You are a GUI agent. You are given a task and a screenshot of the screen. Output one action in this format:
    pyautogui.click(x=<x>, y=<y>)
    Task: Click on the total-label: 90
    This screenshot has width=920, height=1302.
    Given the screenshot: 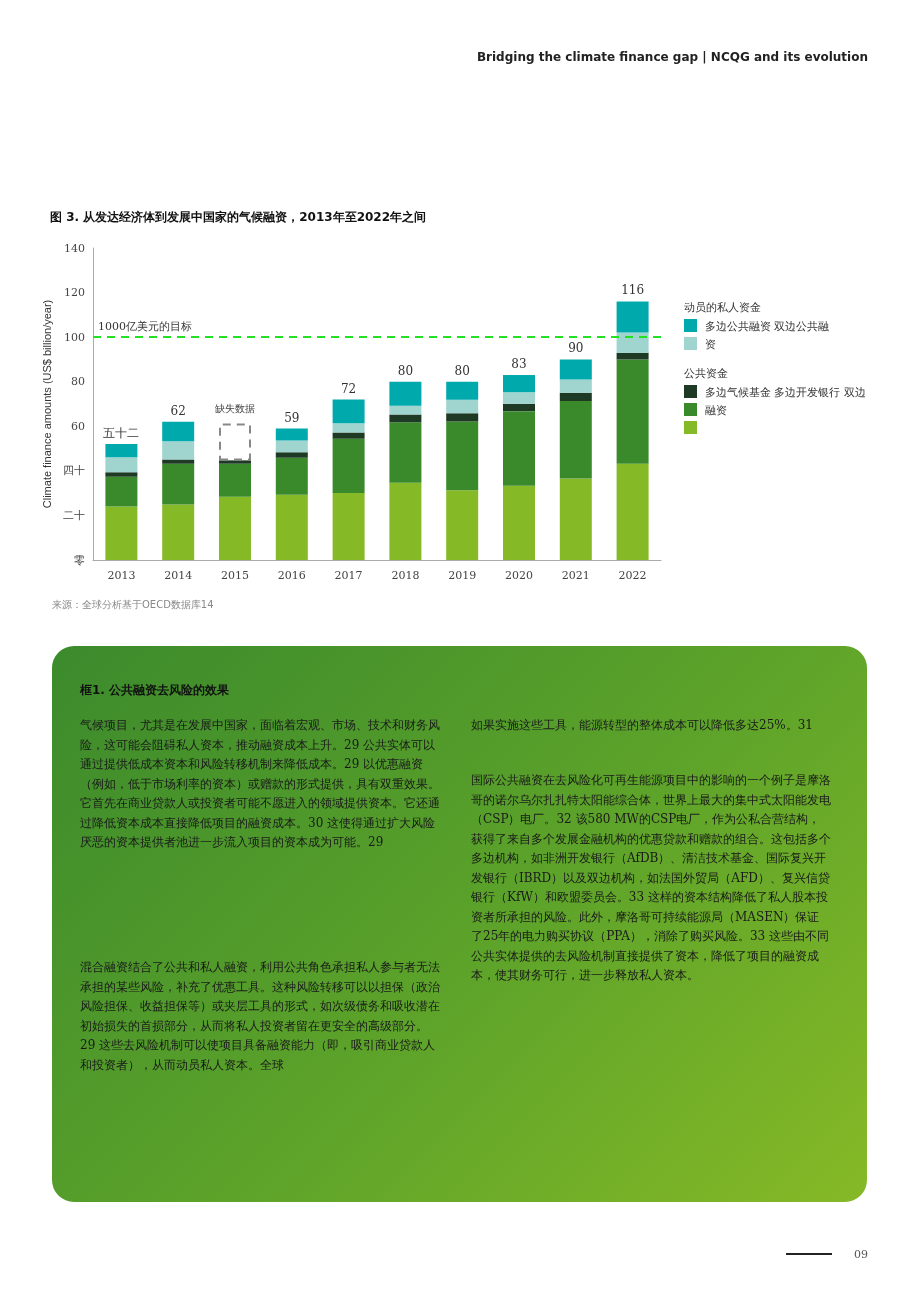 What is the action you would take?
    pyautogui.click(x=576, y=348)
    